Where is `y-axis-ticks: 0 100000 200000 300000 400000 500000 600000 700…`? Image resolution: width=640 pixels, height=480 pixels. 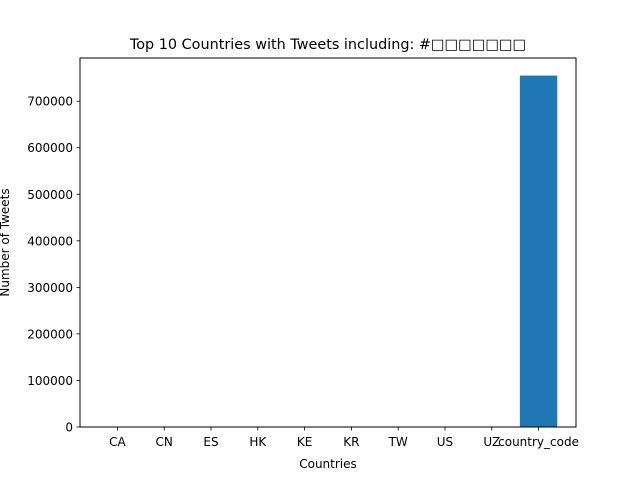 y-axis-ticks: 0 100000 200000 300000 400000 500000 600000 700… is located at coordinates (53, 265).